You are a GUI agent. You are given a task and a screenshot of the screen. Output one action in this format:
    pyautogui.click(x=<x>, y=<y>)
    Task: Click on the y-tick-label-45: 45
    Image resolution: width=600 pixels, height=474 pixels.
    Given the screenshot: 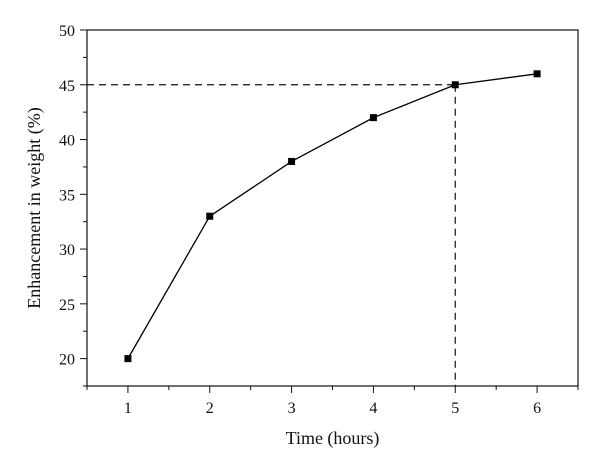 What is the action you would take?
    pyautogui.click(x=67, y=86)
    